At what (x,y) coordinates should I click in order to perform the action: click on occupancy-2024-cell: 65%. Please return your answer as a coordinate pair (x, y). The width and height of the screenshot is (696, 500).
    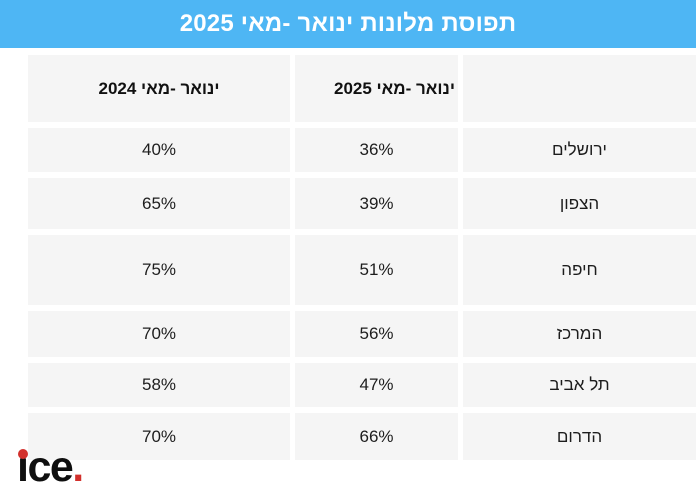
    Looking at the image, I should click on (159, 203).